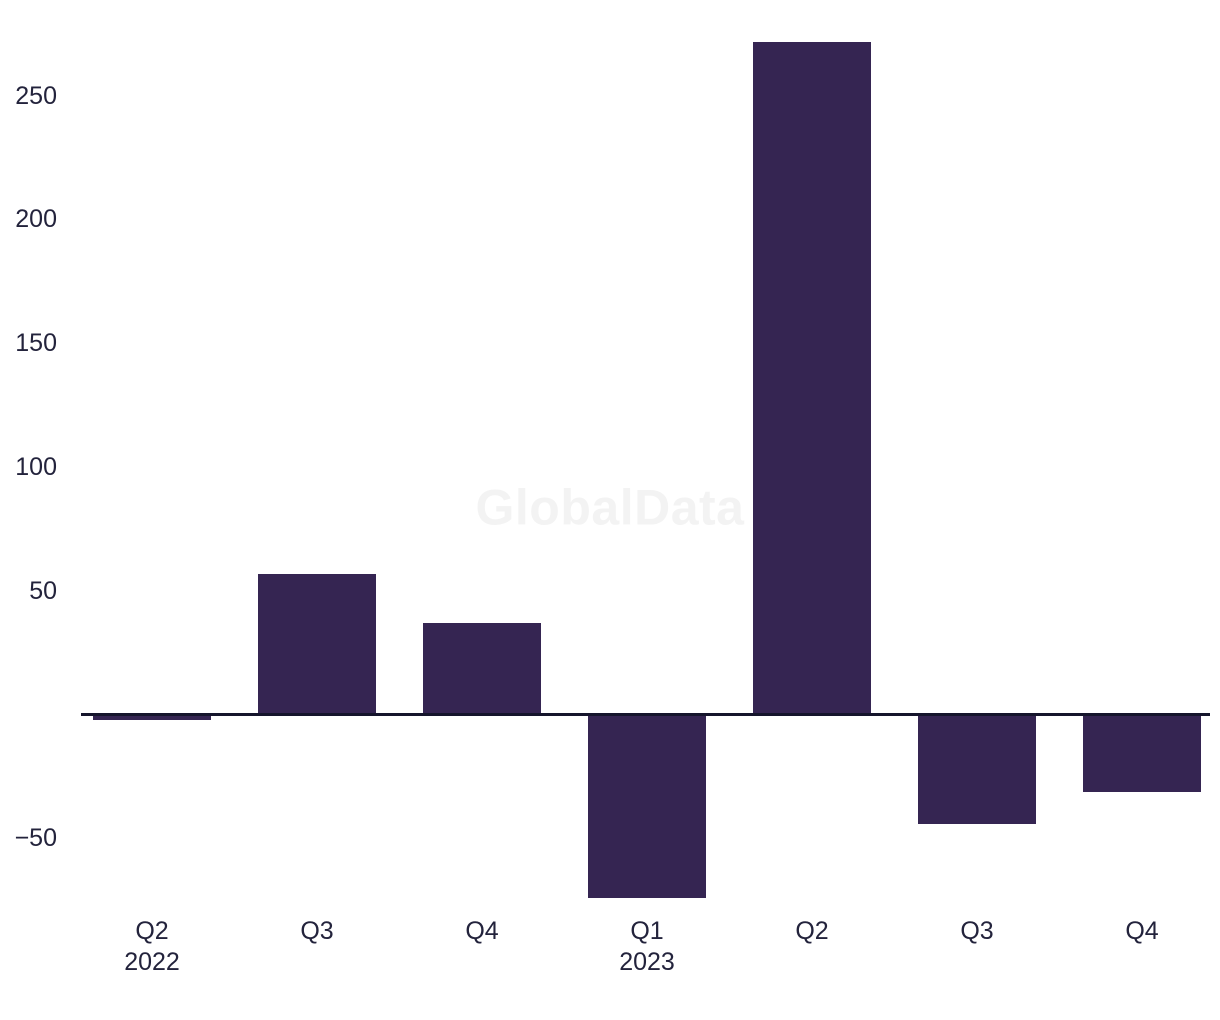  I want to click on y-tick-label: 150, so click(36, 343).